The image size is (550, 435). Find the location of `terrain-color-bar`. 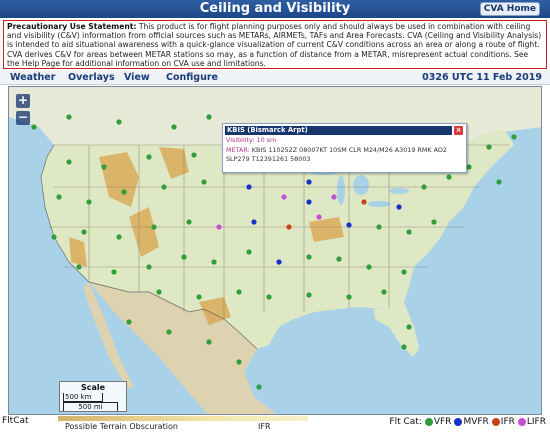

terrain-color-bar is located at coordinates (183, 418).